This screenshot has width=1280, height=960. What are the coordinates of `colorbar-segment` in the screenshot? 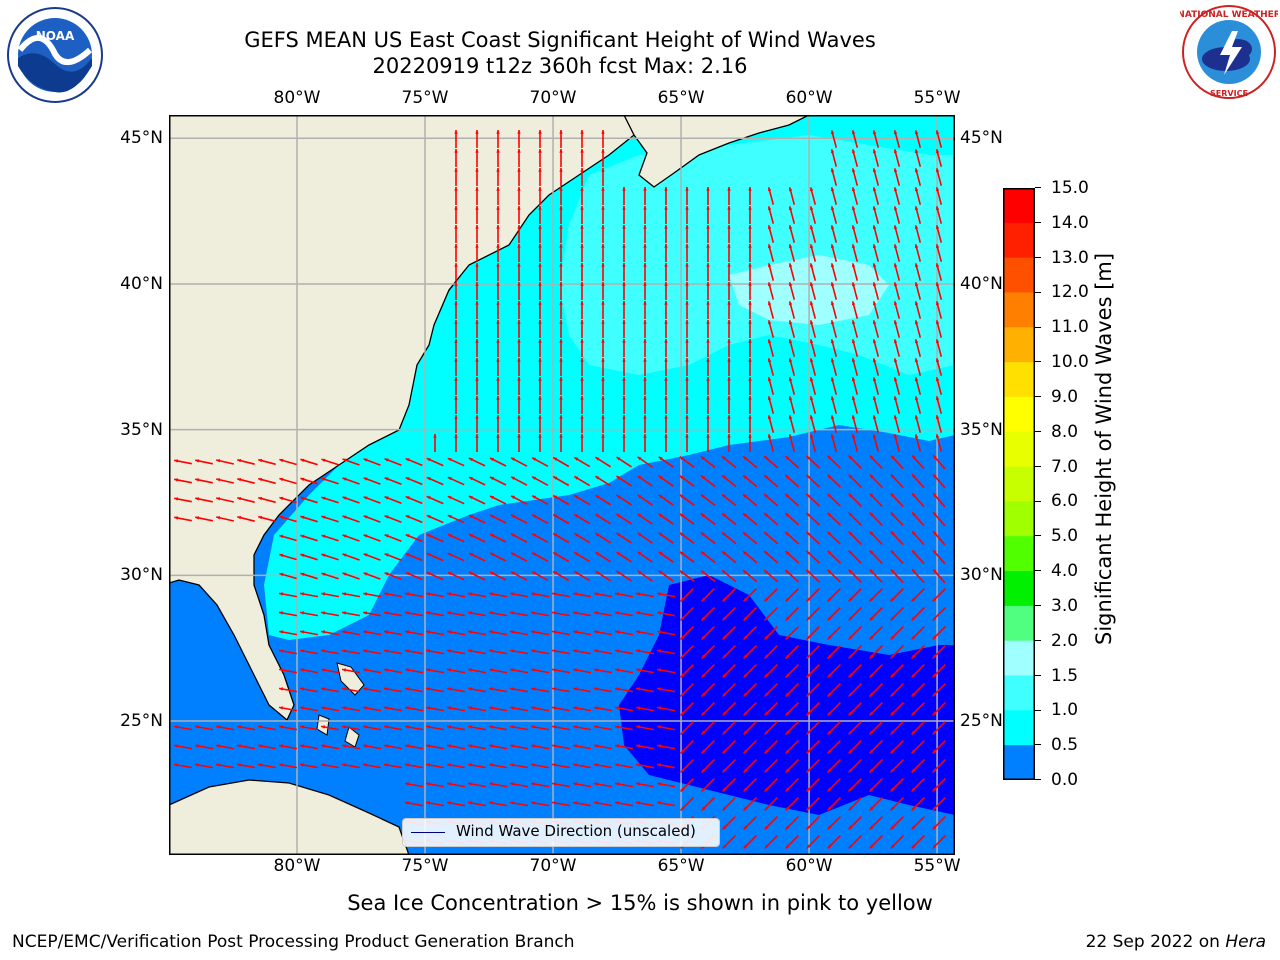 It's located at (1019, 519).